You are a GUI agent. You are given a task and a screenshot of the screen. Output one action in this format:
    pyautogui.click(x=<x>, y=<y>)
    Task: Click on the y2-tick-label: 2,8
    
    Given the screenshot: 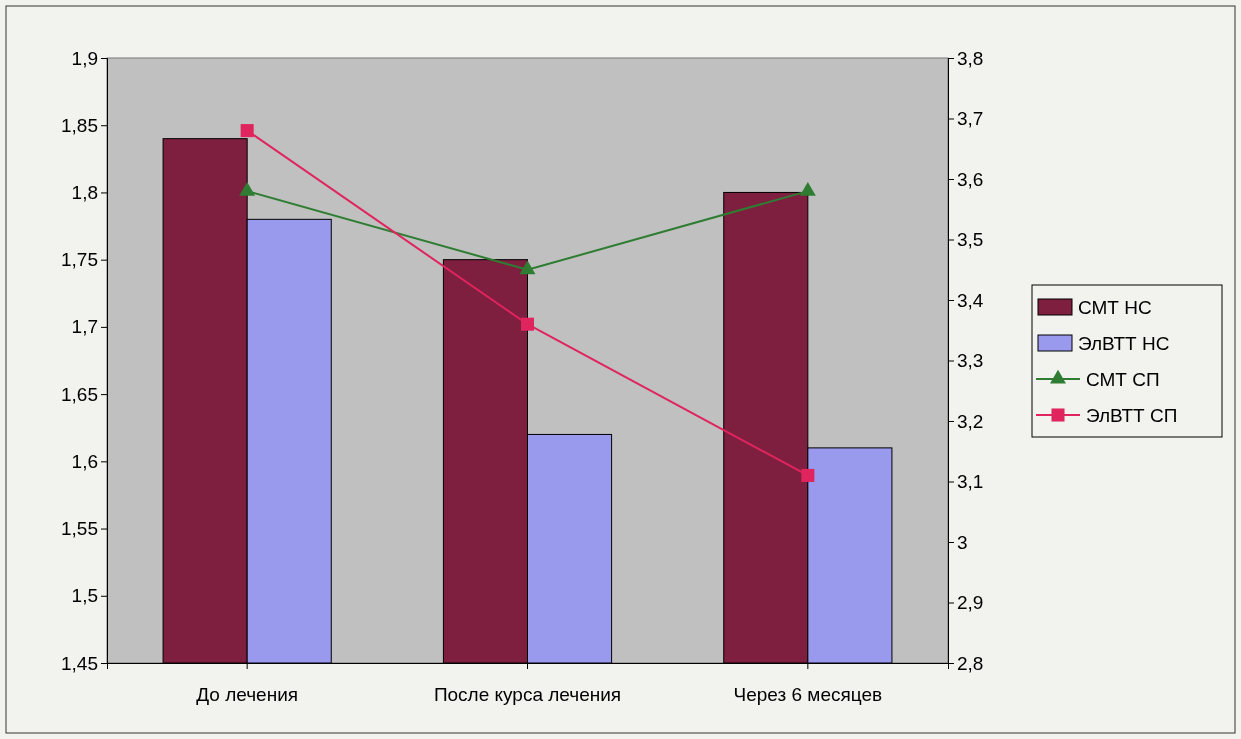 What is the action you would take?
    pyautogui.click(x=970, y=663)
    